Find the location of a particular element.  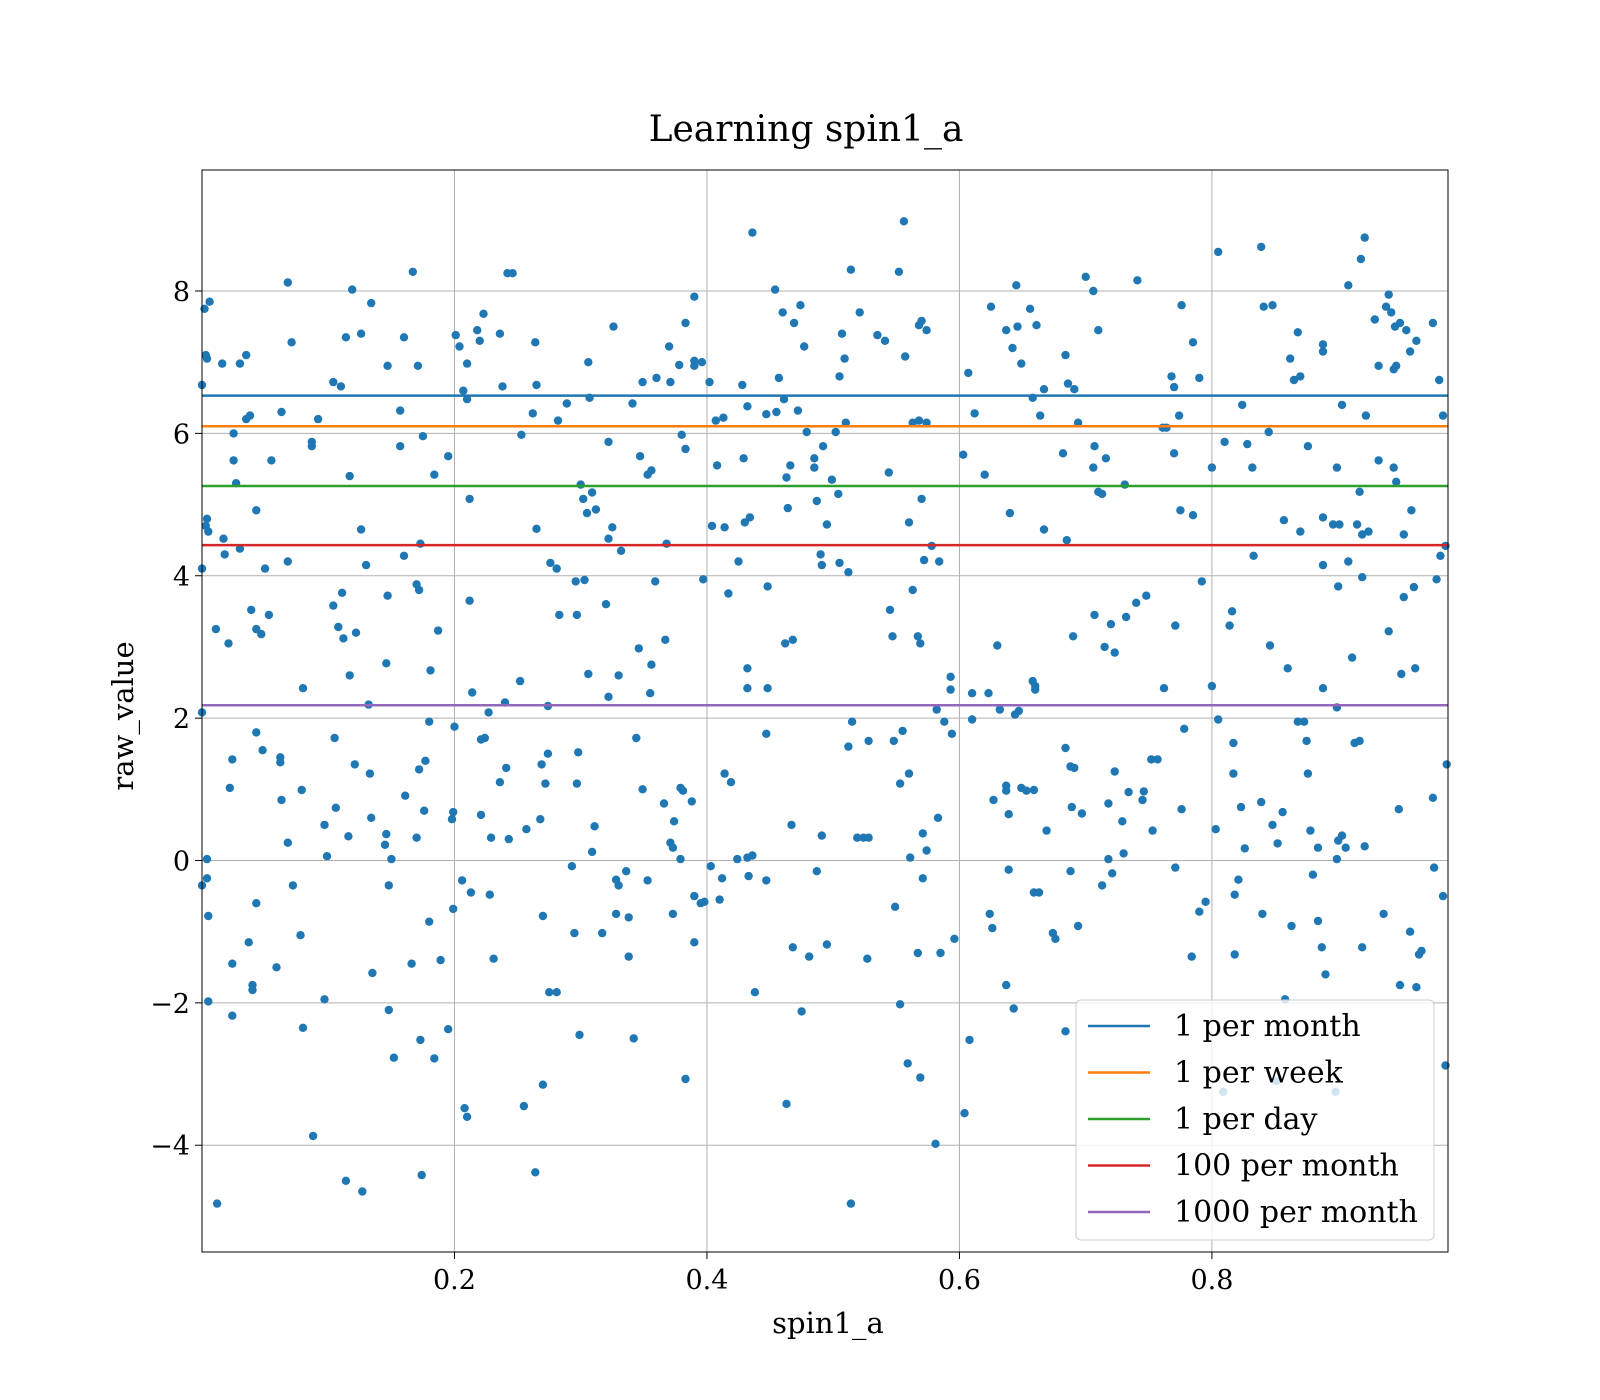

y-tick-label: −2 is located at coordinates (170, 1004).